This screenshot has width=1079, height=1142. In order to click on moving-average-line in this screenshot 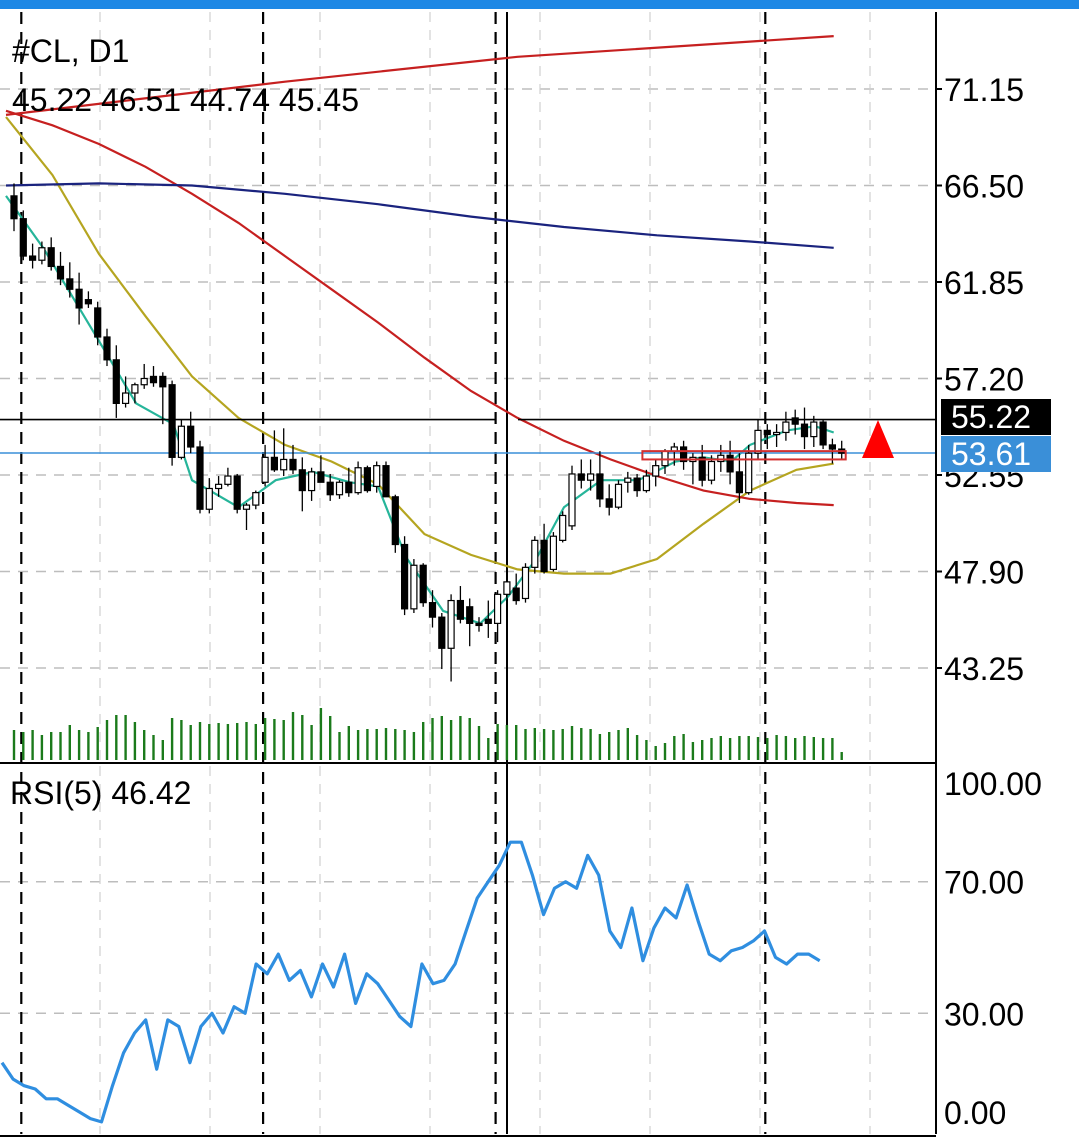, I will do `click(419, 75)`.